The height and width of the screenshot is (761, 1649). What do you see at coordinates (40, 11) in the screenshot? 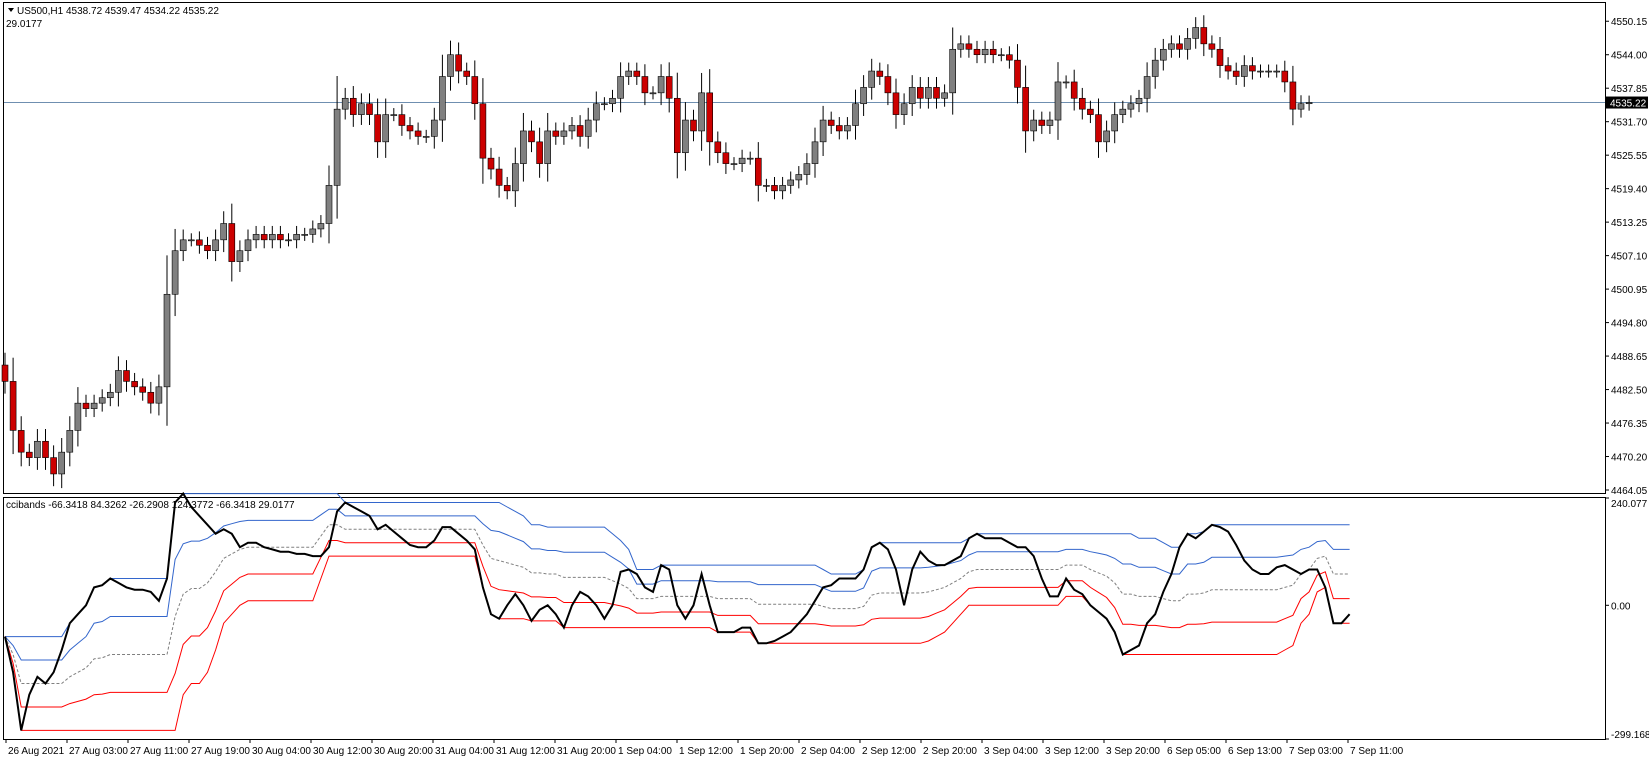
I see `symbol-label: US500,H1` at bounding box center [40, 11].